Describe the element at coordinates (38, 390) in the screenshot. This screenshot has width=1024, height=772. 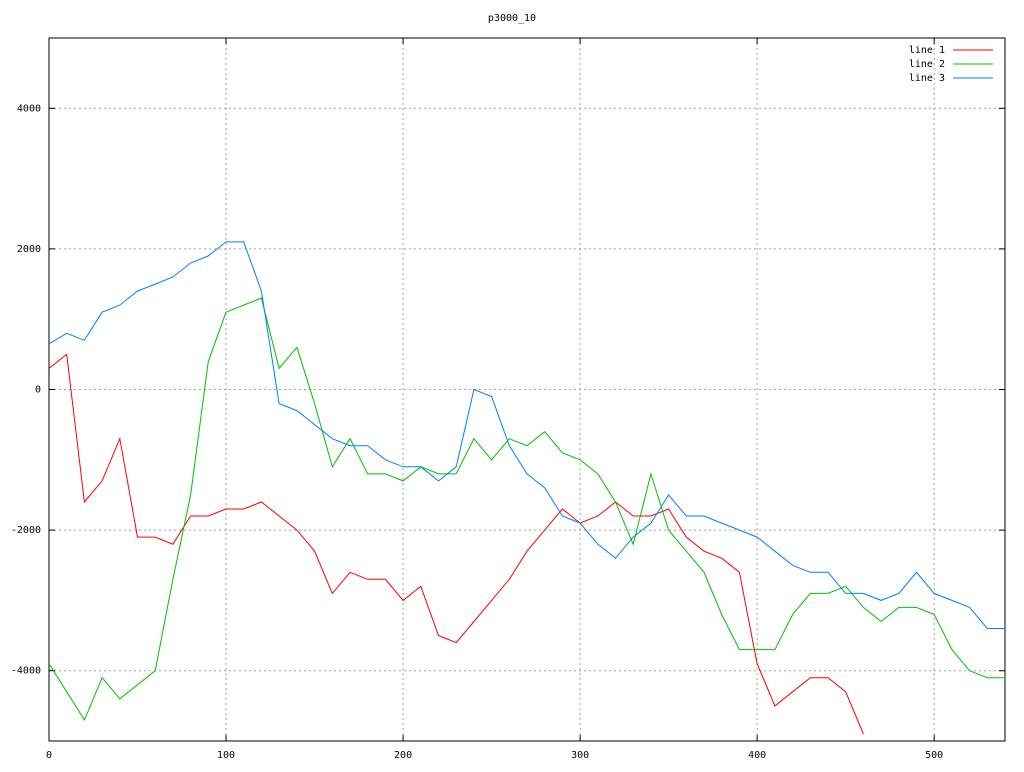
I see `y-tick-label: 0` at that location.